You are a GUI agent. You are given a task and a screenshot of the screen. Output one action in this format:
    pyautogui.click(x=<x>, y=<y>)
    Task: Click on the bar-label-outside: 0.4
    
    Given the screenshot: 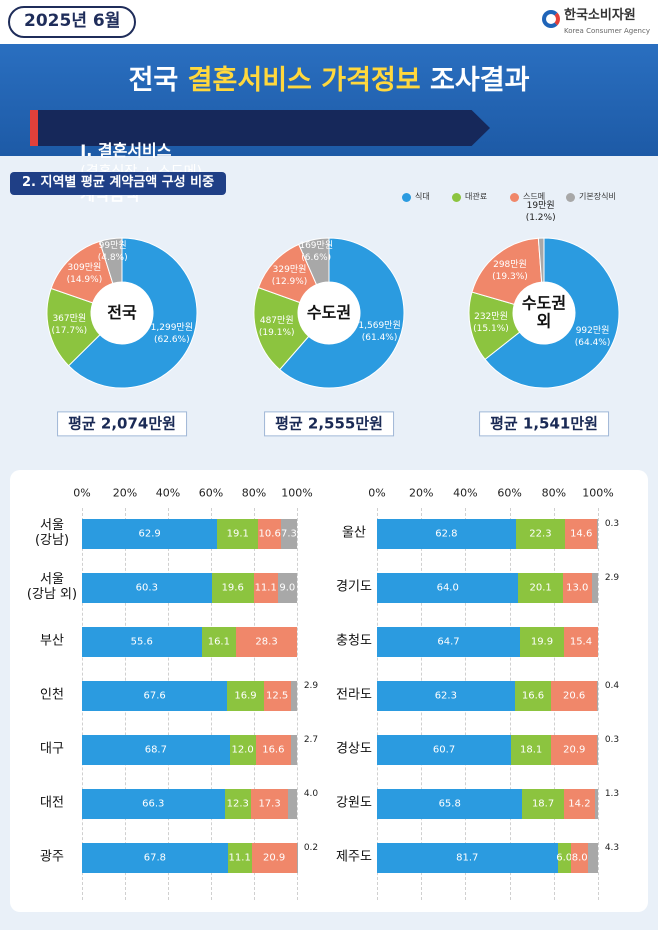 What is the action you would take?
    pyautogui.click(x=612, y=685)
    